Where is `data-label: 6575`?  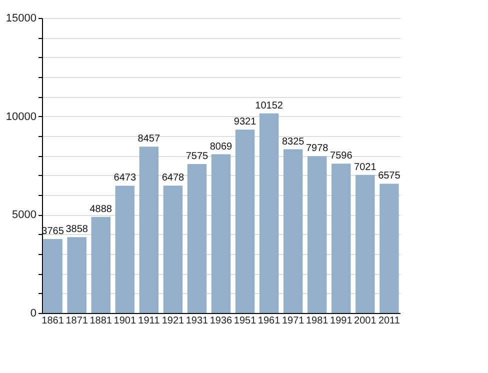 data-label: 6575 is located at coordinates (389, 176).